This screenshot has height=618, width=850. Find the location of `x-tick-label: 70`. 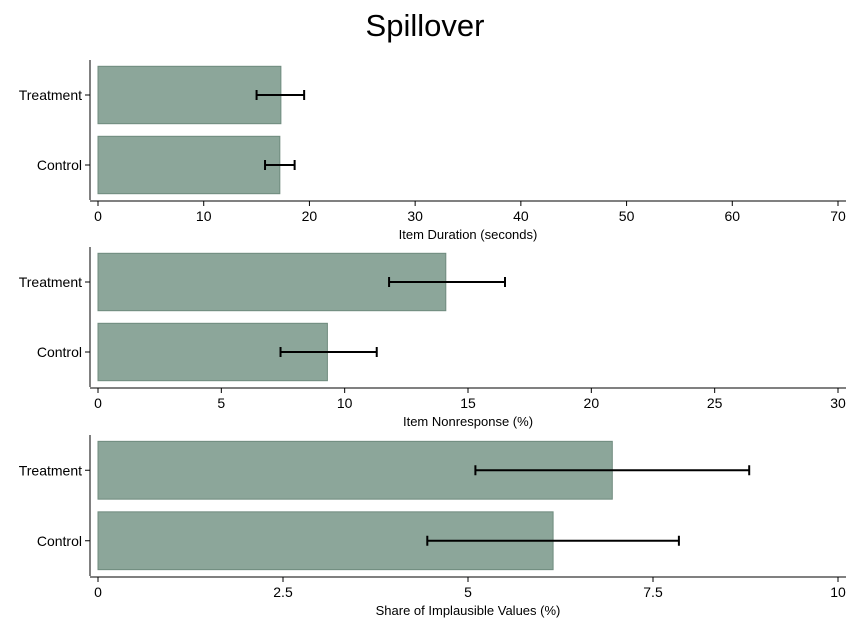

x-tick-label: 70 is located at coordinates (838, 216).